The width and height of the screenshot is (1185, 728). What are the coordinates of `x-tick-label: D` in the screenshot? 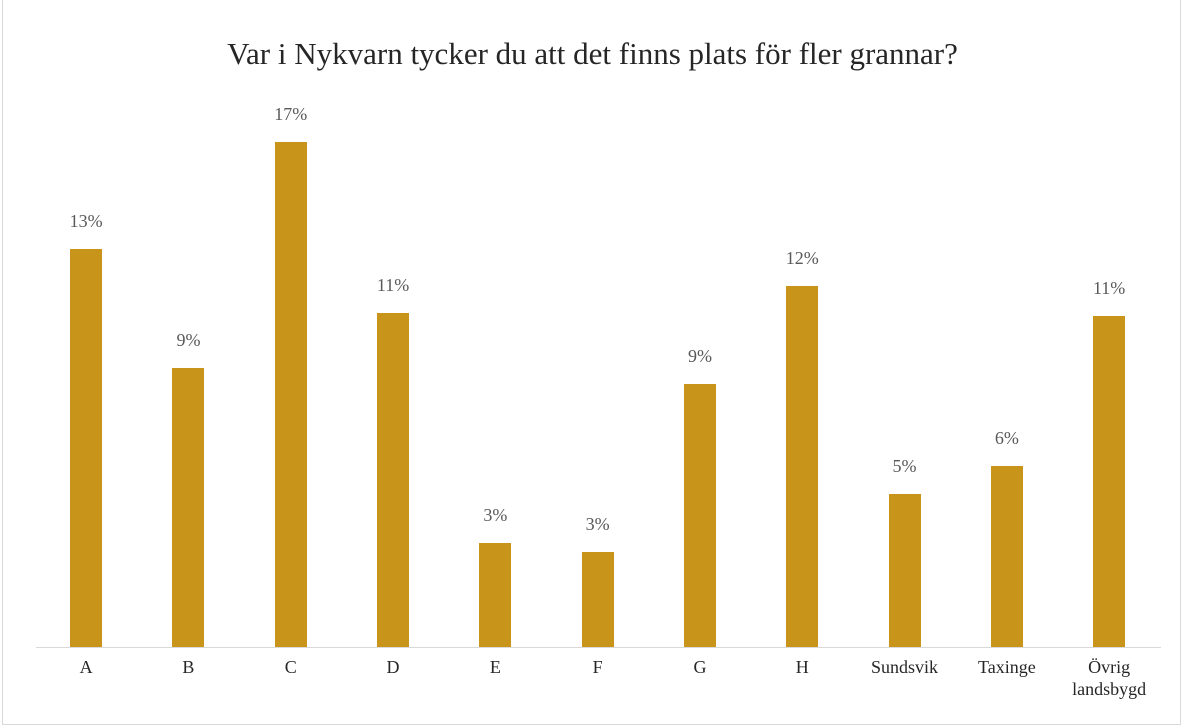 It's located at (393, 667).